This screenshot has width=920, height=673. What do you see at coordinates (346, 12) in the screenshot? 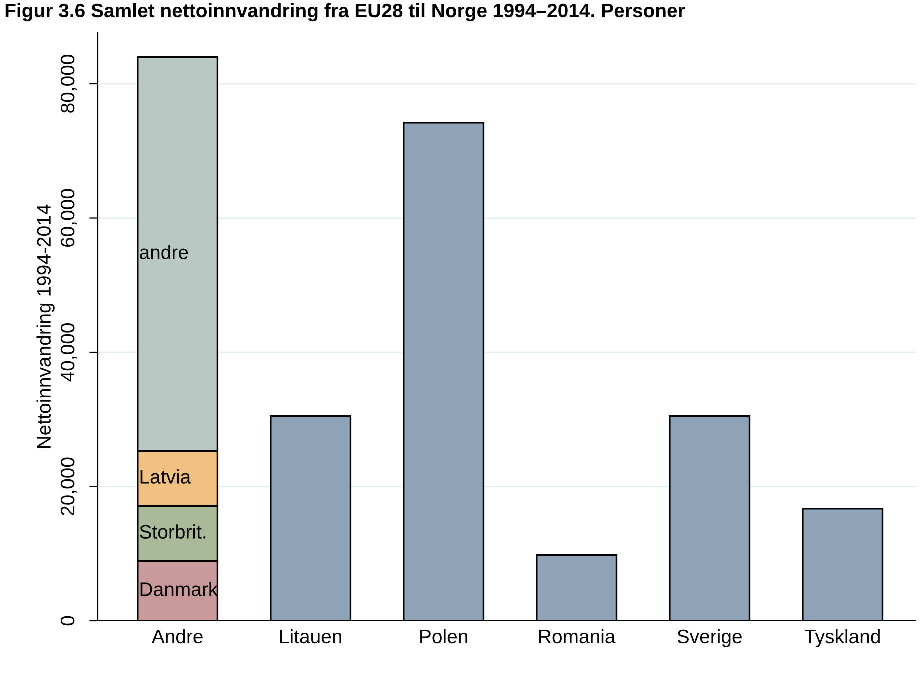
I see `chart-title: Figur 3.6 Samlet nettoinnvandring fra EU28 til Norge 1994–2014. Personer` at bounding box center [346, 12].